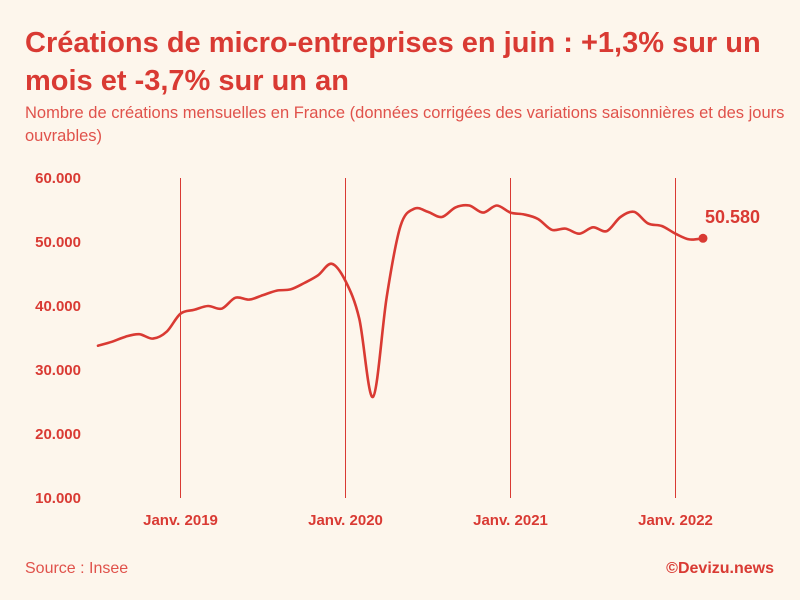 Image resolution: width=800 pixels, height=600 pixels. I want to click on x-tick-label: Janv. 2020, so click(345, 520).